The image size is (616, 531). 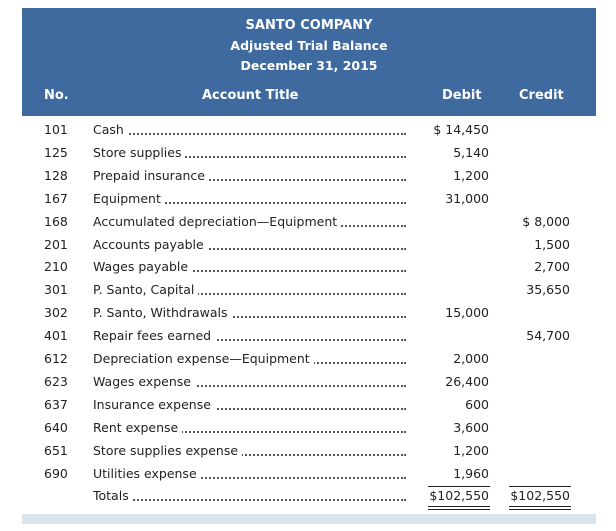 What do you see at coordinates (548, 290) in the screenshot?
I see `credit: 35,650` at bounding box center [548, 290].